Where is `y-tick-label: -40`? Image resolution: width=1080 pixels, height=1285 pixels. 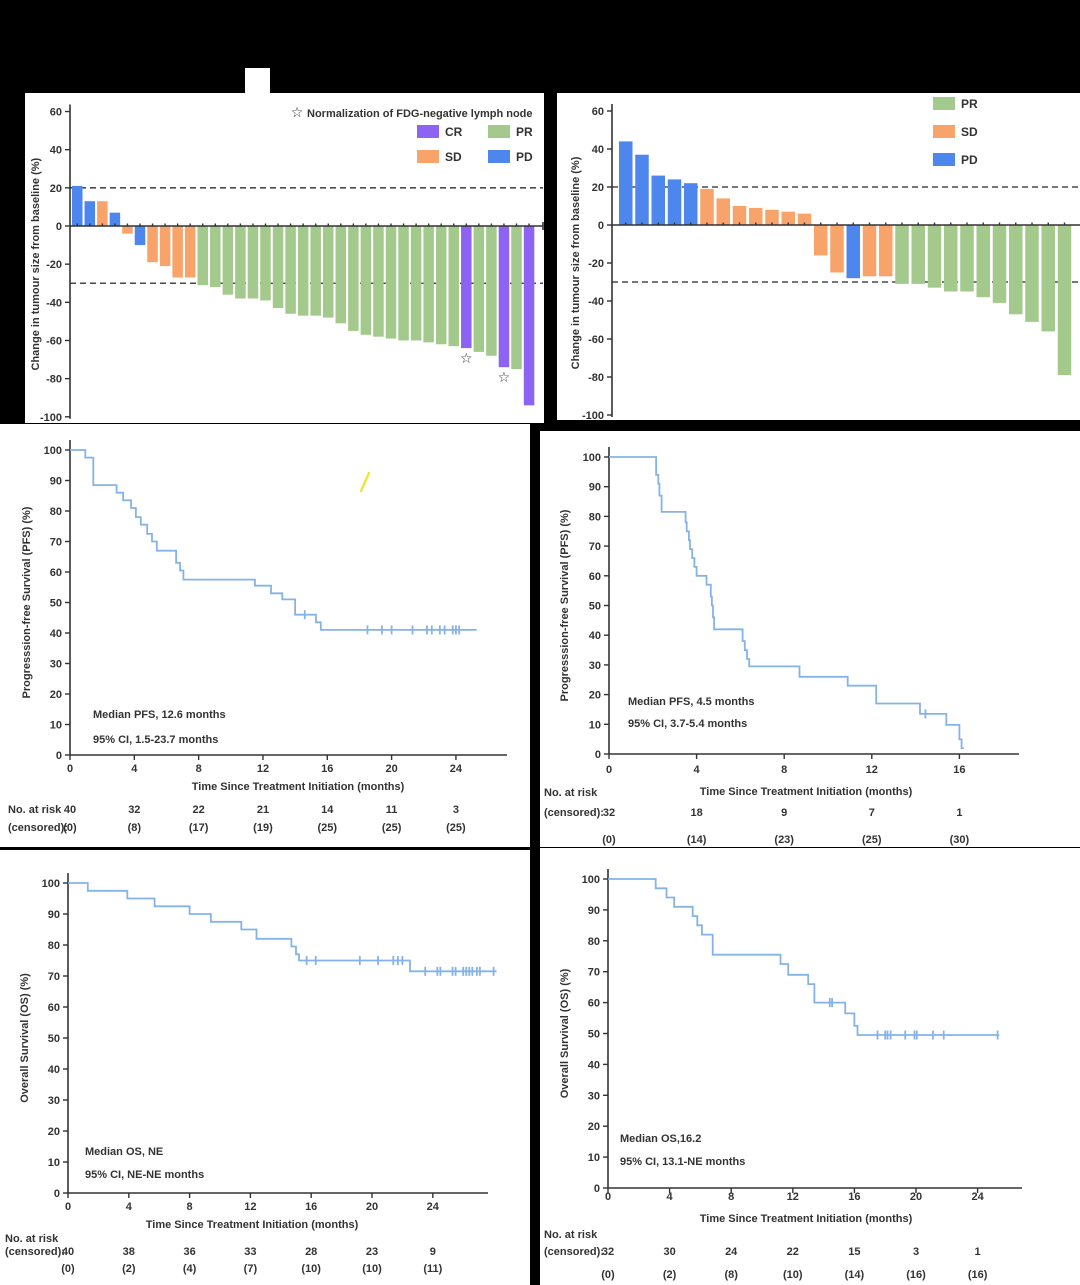 y-tick-label: -40 is located at coordinates (54, 303).